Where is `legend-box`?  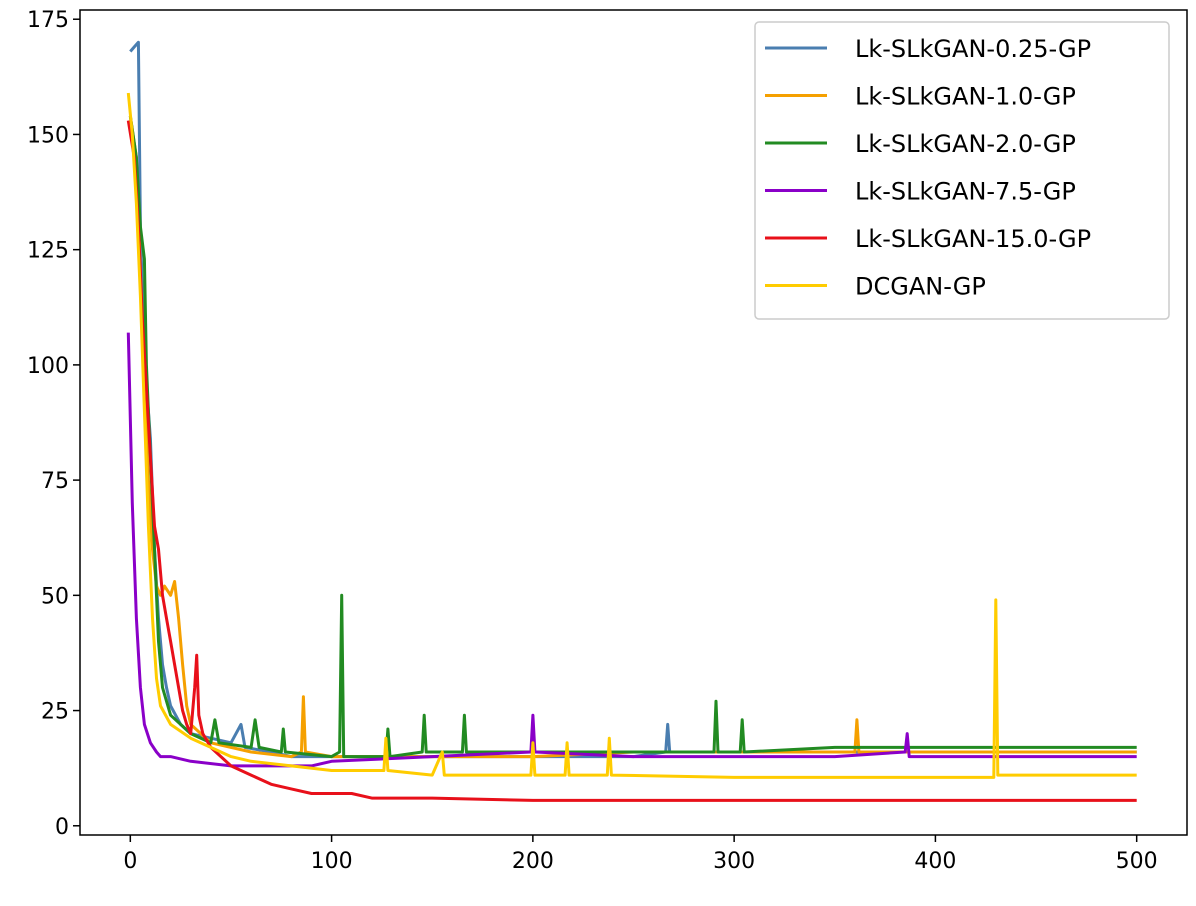
legend-box is located at coordinates (962, 170).